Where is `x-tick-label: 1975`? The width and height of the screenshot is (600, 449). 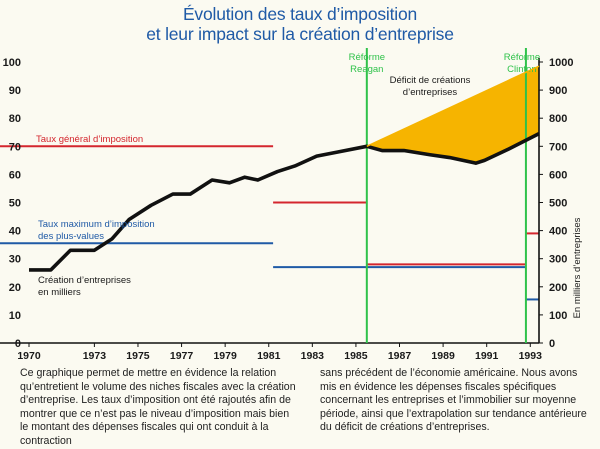
x-tick-label: 1975 is located at coordinates (138, 356).